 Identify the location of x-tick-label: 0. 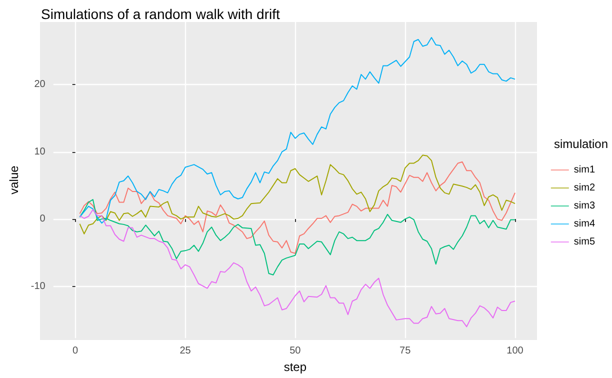
(75, 351).